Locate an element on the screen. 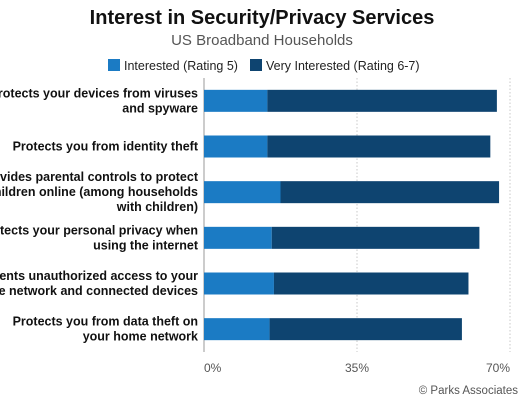 This screenshot has width=525, height=400. chart-subtitle: US Broadband Households is located at coordinates (262, 40).